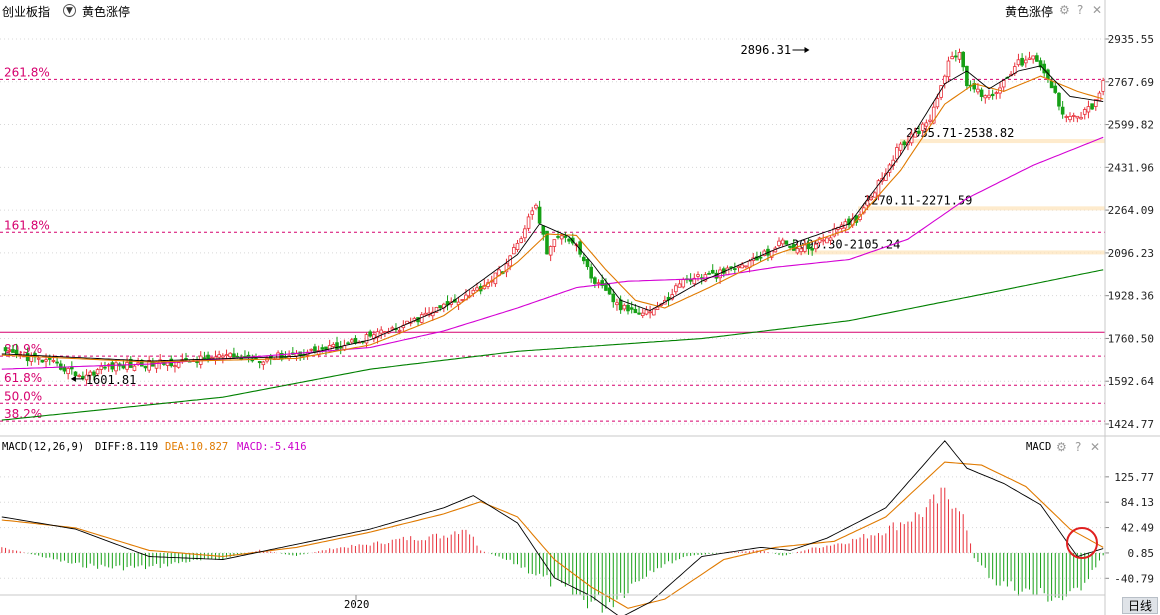 The height and width of the screenshot is (615, 1160). I want to click on period-button: 日线, so click(1140, 605).